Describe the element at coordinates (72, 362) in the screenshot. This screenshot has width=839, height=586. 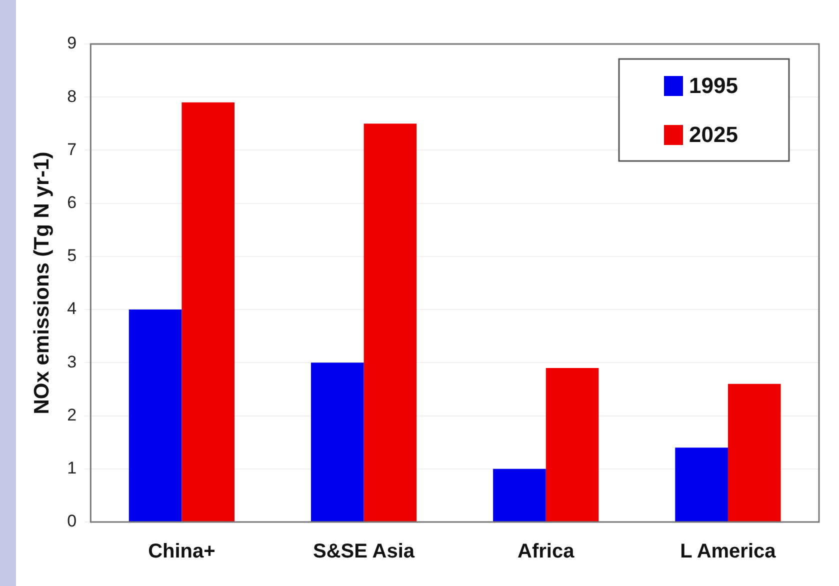
I see `y-tick-label: 3` at that location.